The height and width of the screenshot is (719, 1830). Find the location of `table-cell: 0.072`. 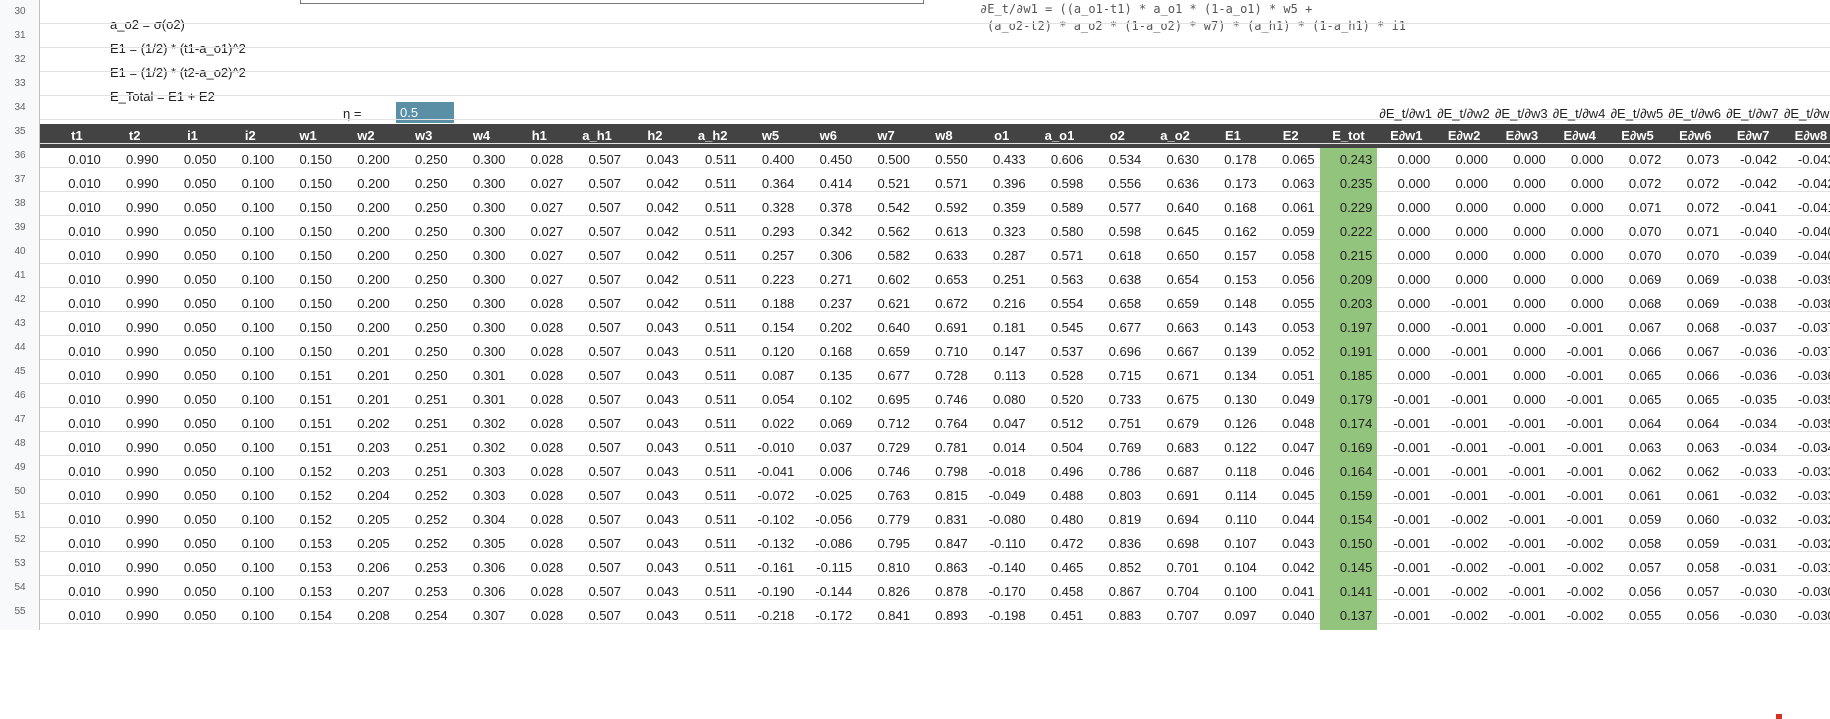

table-cell: 0.072 is located at coordinates (1703, 183).